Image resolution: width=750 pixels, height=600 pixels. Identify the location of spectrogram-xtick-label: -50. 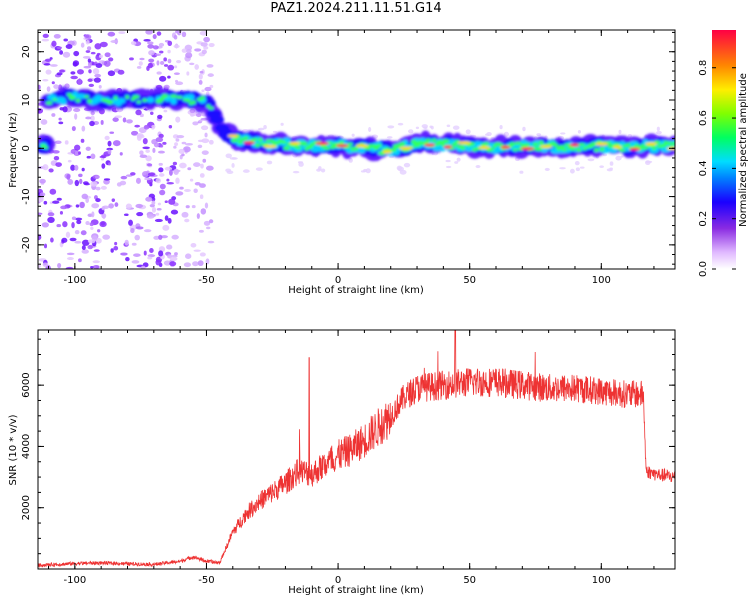
(206, 280).